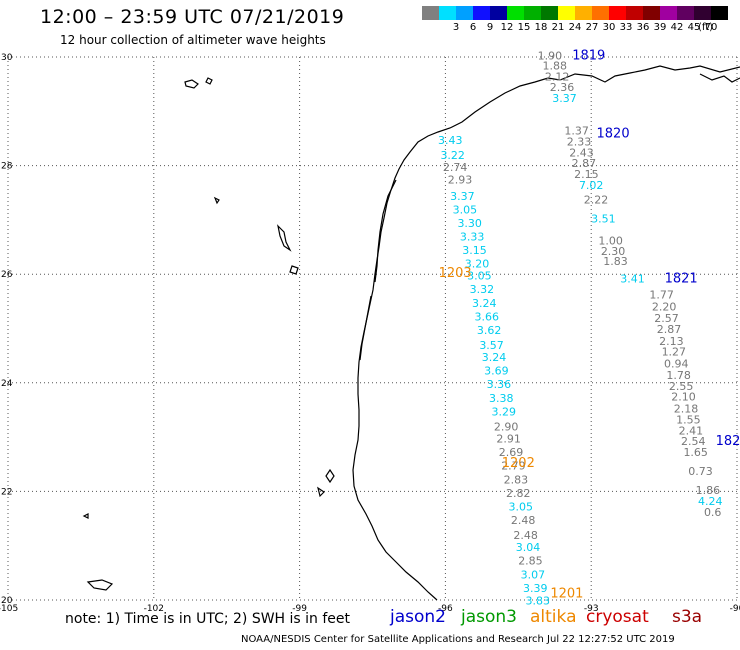  Describe the element at coordinates (513, 466) in the screenshot. I see `wave-height-value: 2.79` at that location.